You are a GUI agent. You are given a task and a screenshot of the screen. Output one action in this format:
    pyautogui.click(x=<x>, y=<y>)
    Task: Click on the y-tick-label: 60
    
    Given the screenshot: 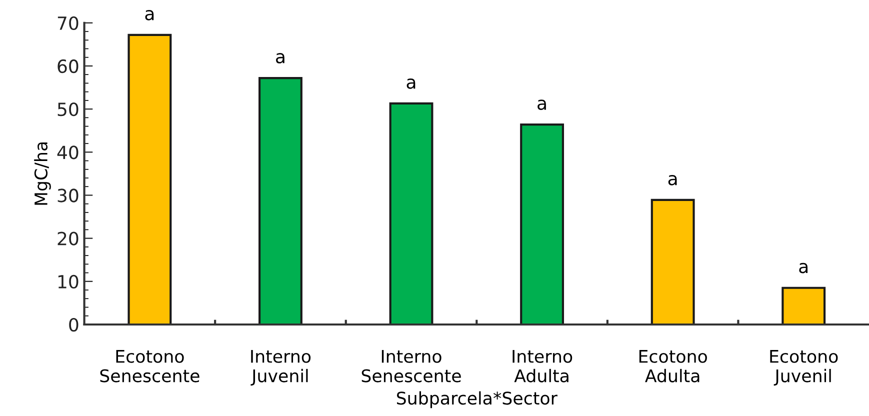 What is the action you would take?
    pyautogui.click(x=68, y=66)
    